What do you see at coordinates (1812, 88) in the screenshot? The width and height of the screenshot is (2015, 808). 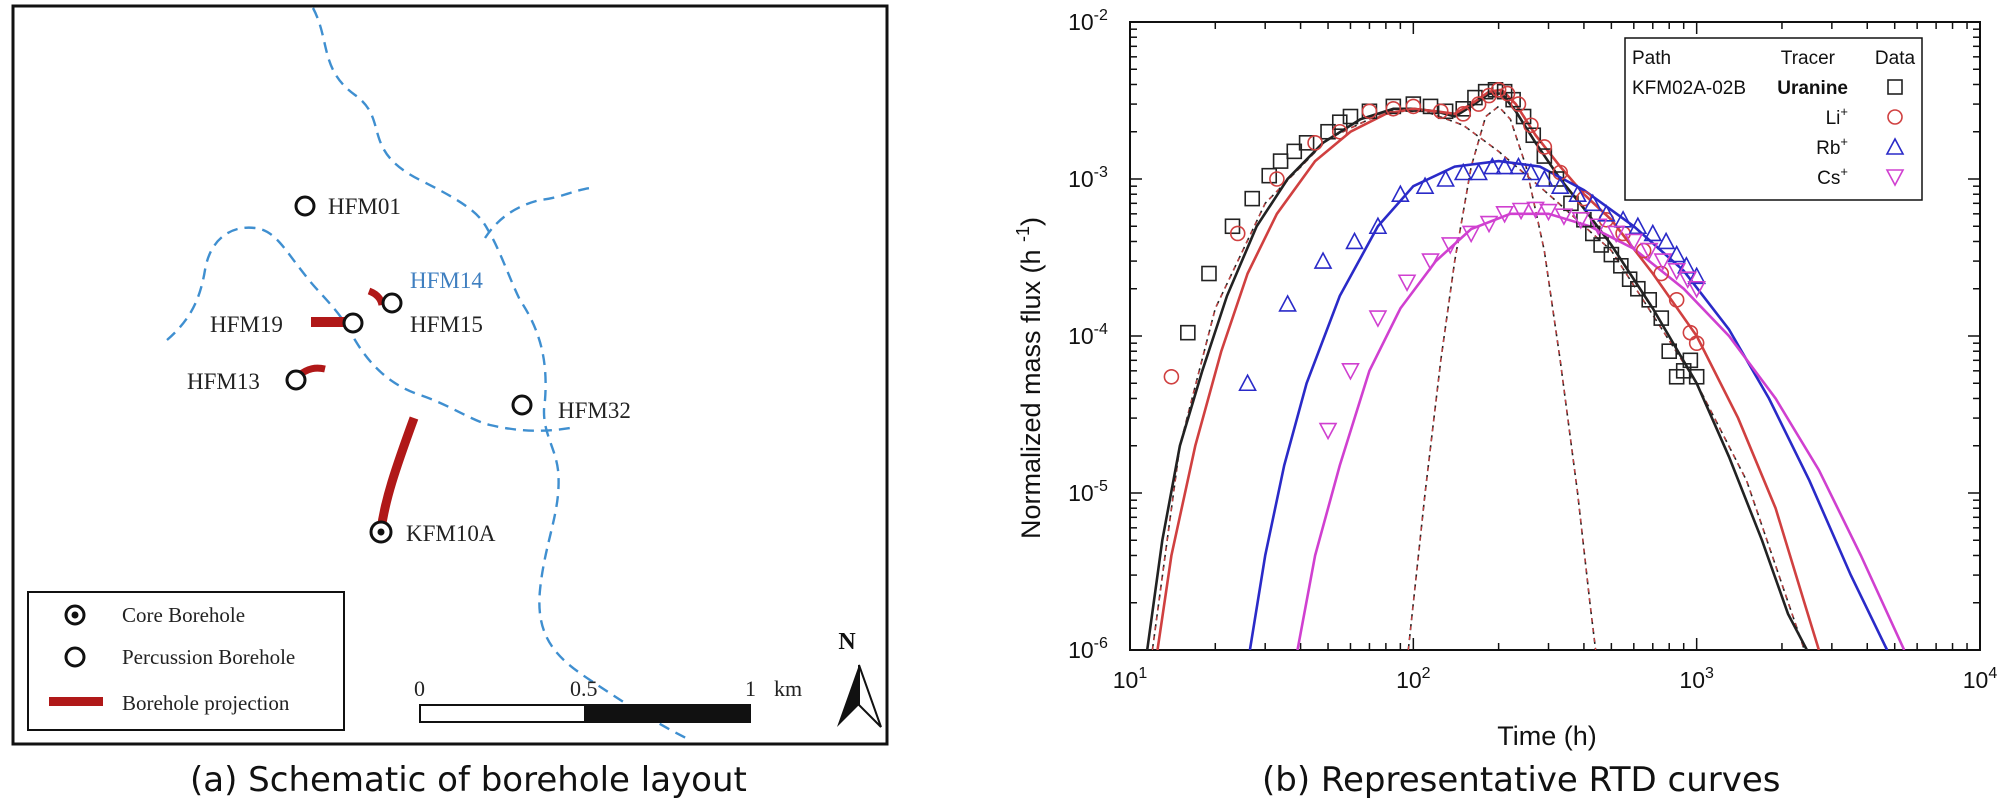 I see `legend-tracer-uranine: Uranine` at bounding box center [1812, 88].